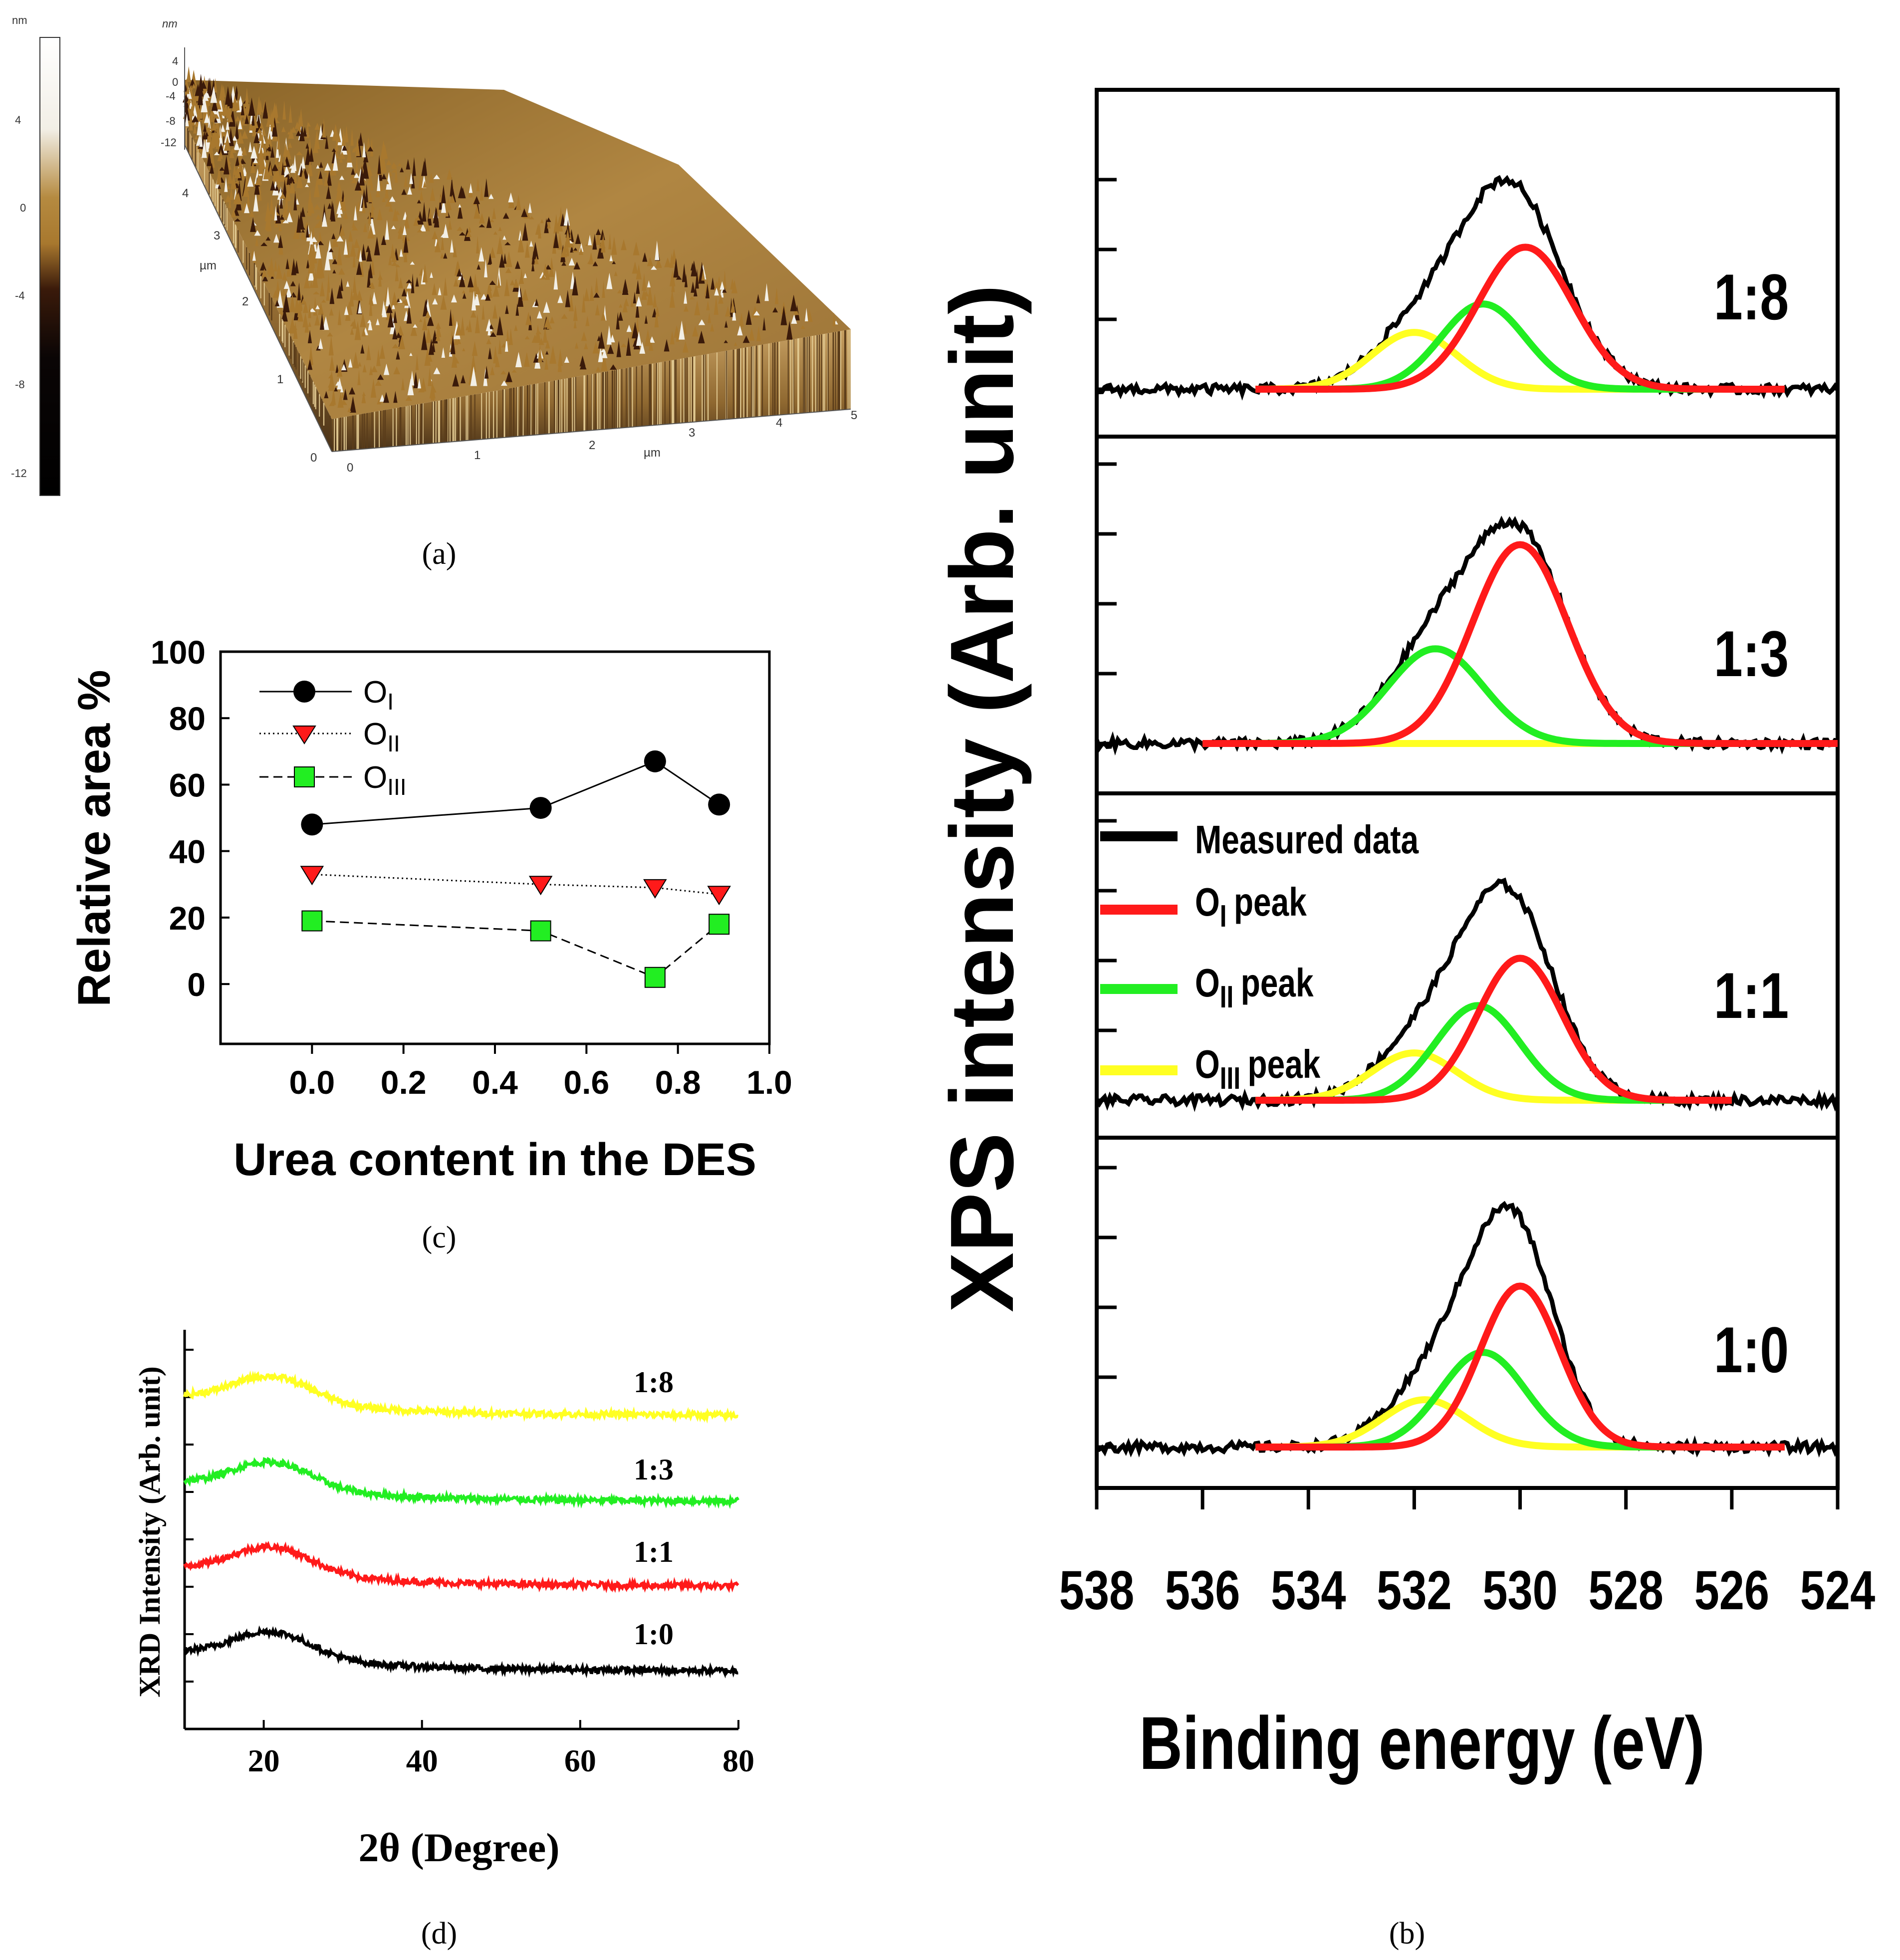 The height and width of the screenshot is (1960, 1900). Describe the element at coordinates (149, 1531) in the screenshot. I see `xrd-y-label: XRD Intensity (Arb. unit)` at that location.